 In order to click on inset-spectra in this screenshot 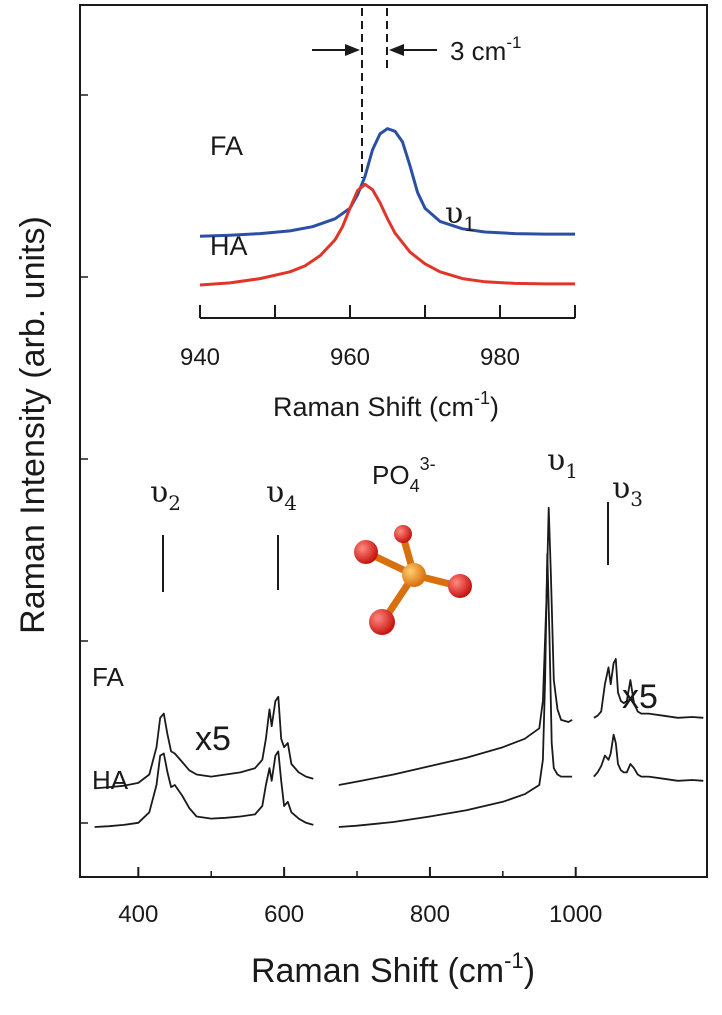, I will do `click(387, 207)`.